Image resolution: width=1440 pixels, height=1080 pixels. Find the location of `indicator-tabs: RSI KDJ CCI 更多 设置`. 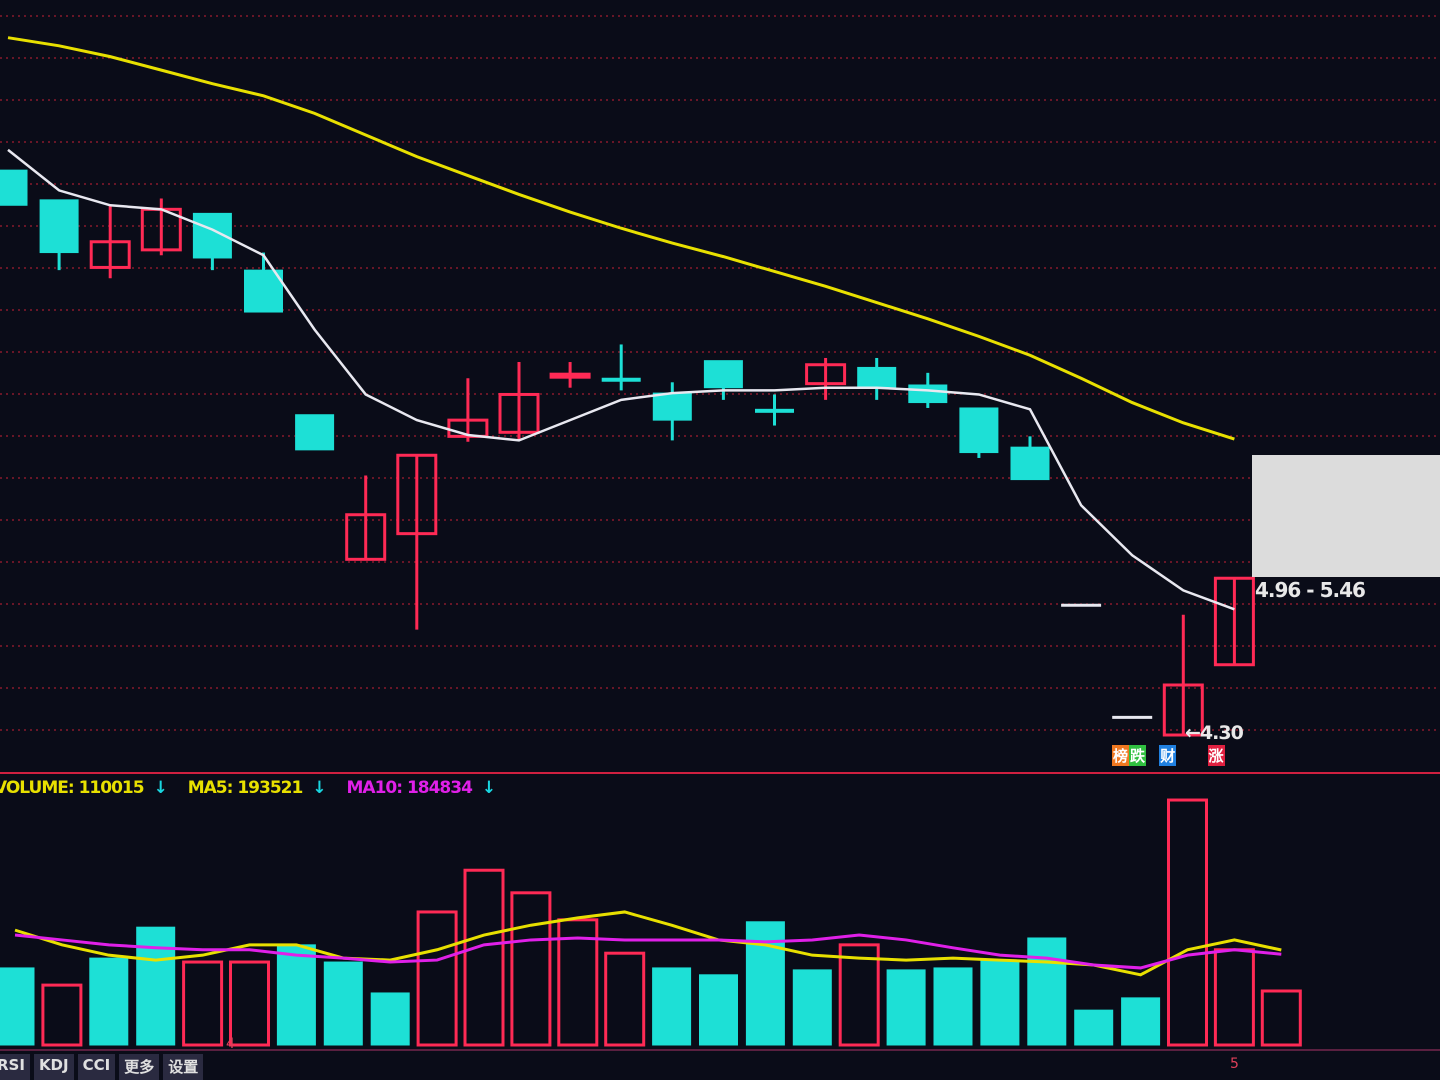

indicator-tabs: RSI KDJ CCI 更多 设置 is located at coordinates (102, 1067).